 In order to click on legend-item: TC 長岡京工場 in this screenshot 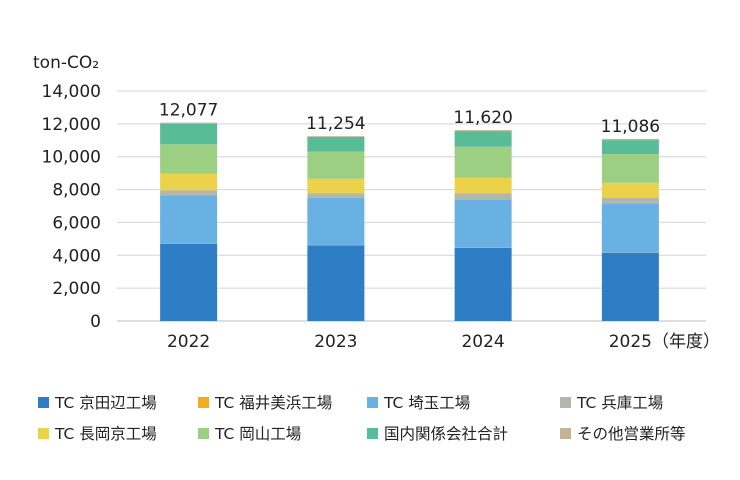, I will do `click(97, 434)`.